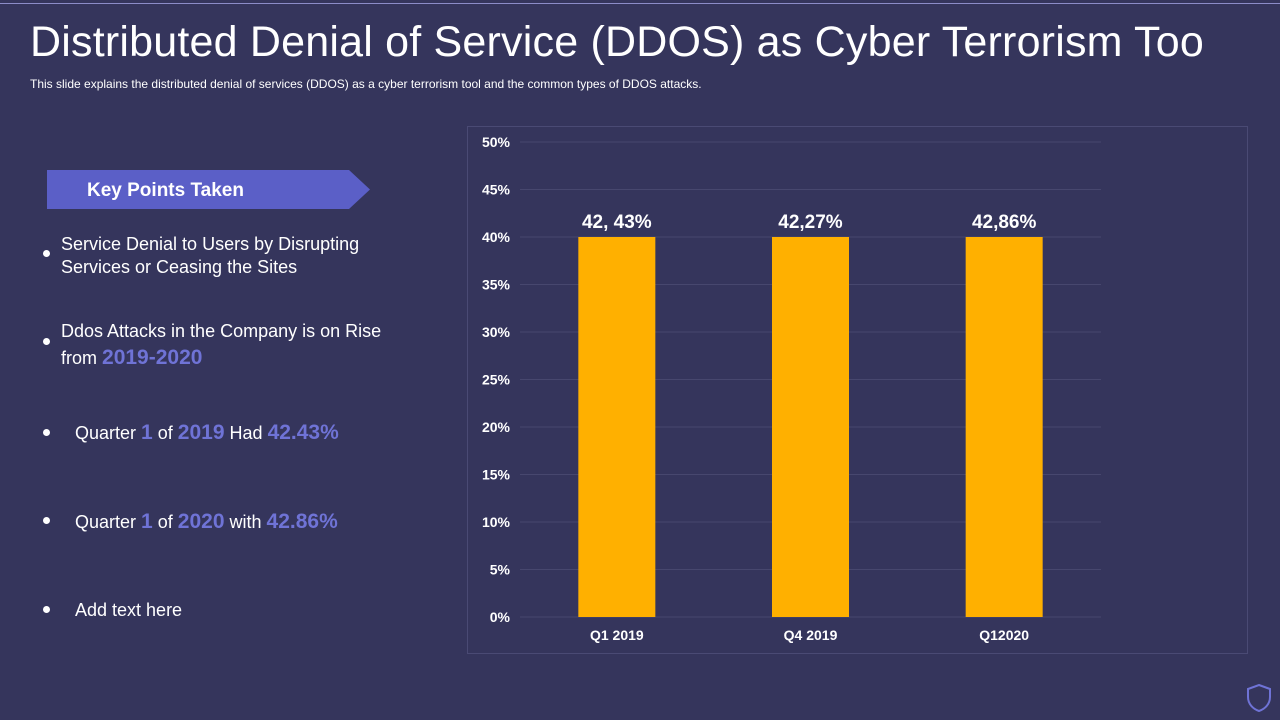 The height and width of the screenshot is (720, 1280). I want to click on x-tick-label: Q1 2019, so click(617, 635).